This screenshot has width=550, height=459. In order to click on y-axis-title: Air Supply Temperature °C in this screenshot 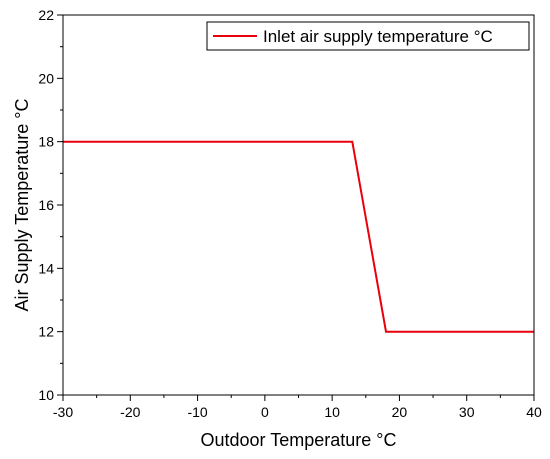, I will do `click(22, 205)`.